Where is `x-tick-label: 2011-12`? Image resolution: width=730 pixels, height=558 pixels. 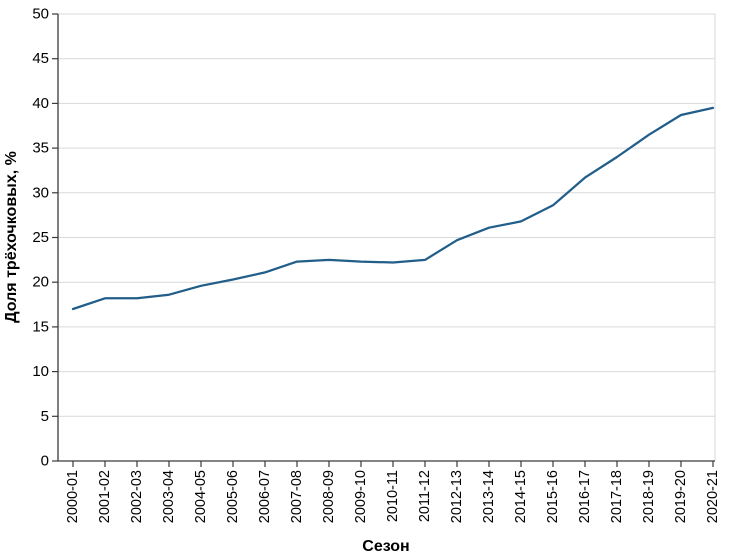
x-tick-label: 2011-12 is located at coordinates (425, 496).